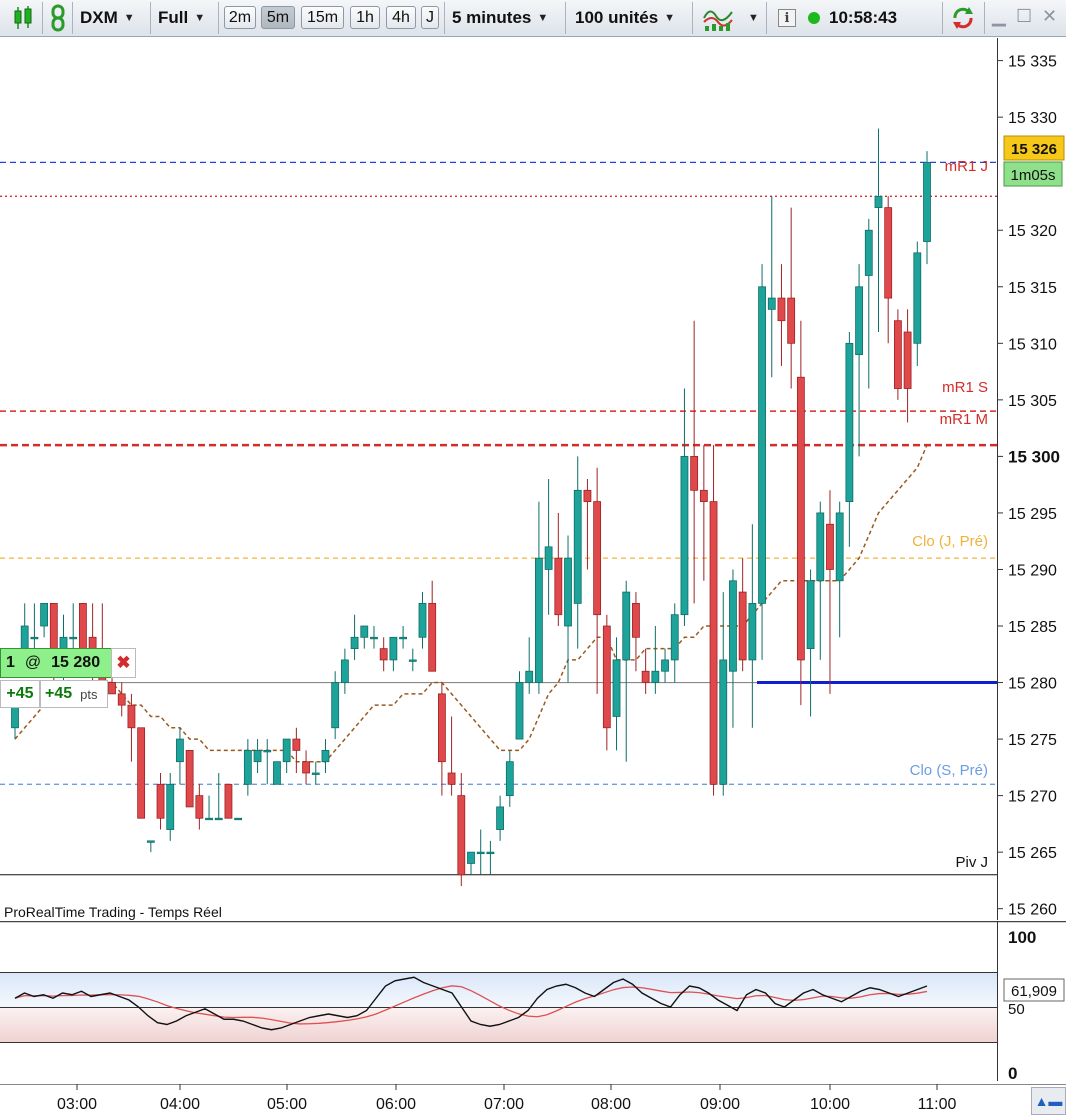 Image resolution: width=1066 pixels, height=1115 pixels. I want to click on period-select: 5 minutes ▼, so click(507, 18).